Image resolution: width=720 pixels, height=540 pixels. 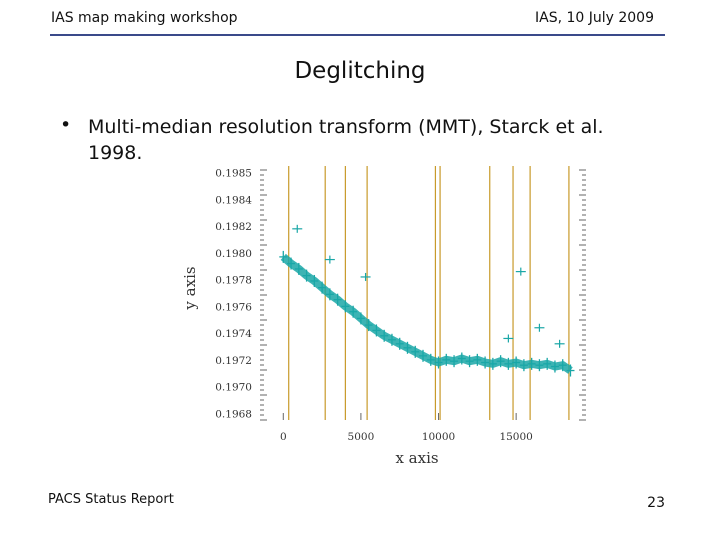 What do you see at coordinates (594, 18) in the screenshot?
I see `header-date: IAS, 10 July 2009` at bounding box center [594, 18].